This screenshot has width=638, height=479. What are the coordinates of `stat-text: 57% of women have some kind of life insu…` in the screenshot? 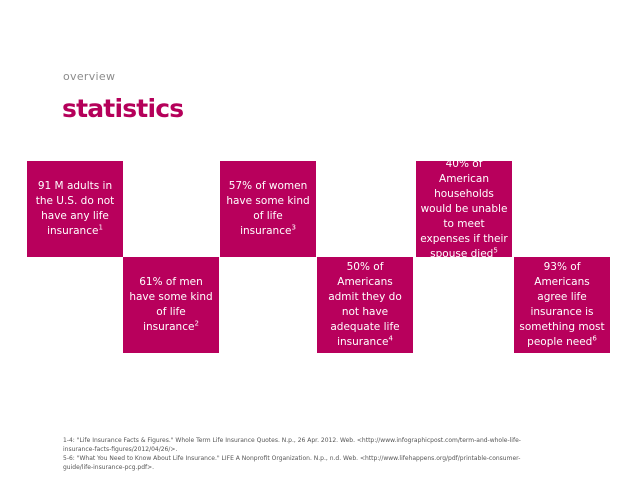 It's located at (268, 208).